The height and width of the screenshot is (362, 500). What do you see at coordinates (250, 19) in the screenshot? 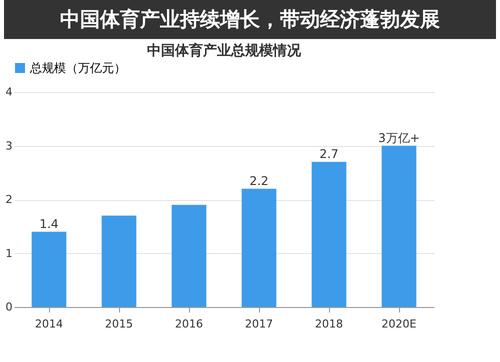
I see `text: 中国体育产业持续增长，带动经济蓬勃发展` at bounding box center [250, 19].